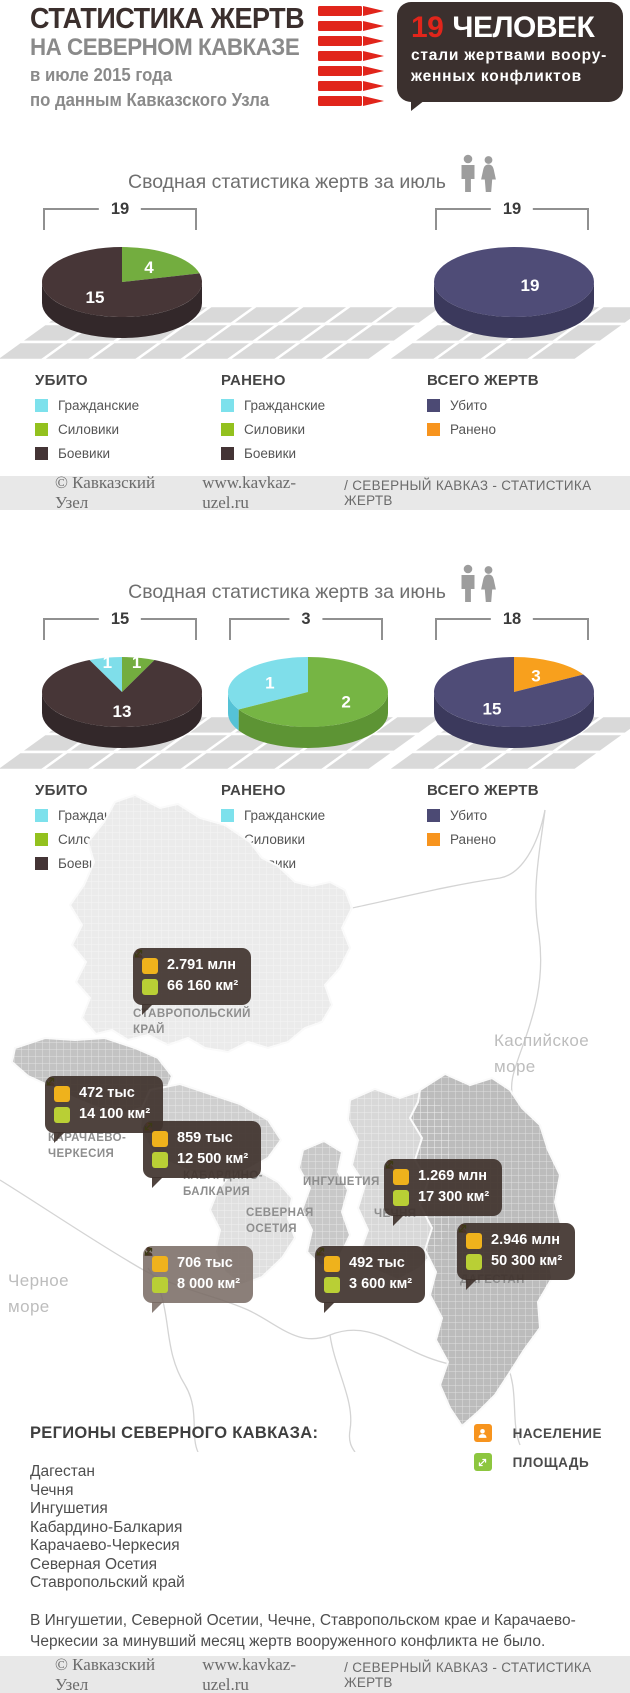  I want to click on pie-chart-july-total: 19 19 ВСЕГО ЖЕРТВ Убито Ранено, so click(506, 330).